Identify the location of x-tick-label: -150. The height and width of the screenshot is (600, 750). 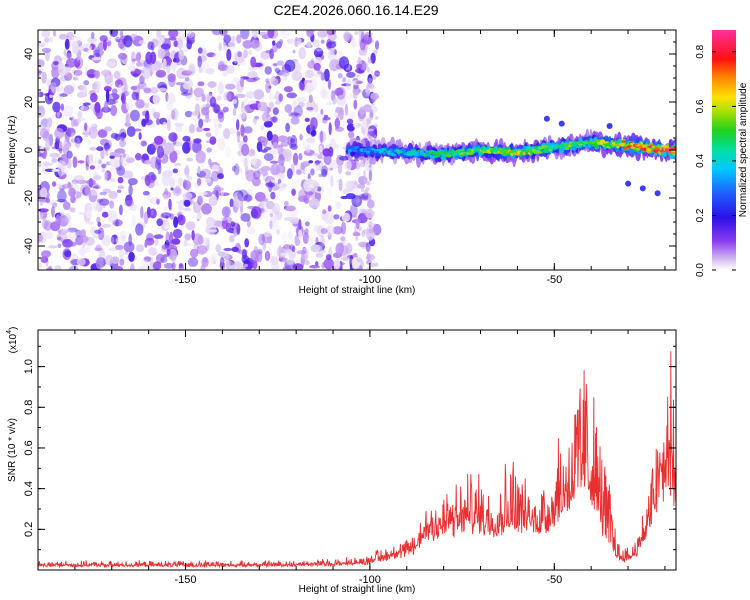
(185, 280).